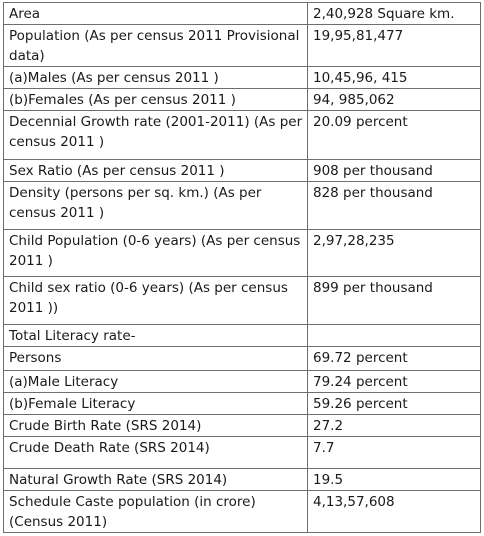 The image size is (484, 536). Describe the element at coordinates (394, 135) in the screenshot. I see `row-value: 20.09 percent` at that location.